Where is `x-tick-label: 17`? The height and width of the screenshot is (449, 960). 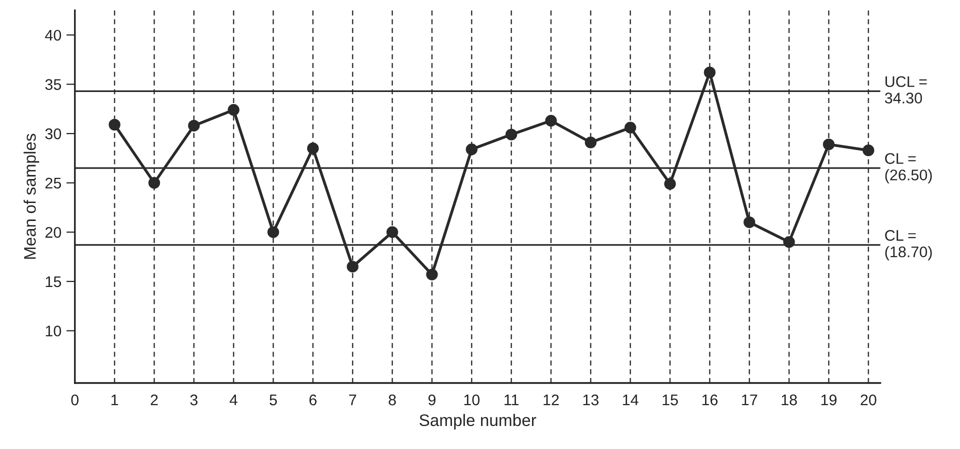
x-tick-label: 17 is located at coordinates (750, 400).